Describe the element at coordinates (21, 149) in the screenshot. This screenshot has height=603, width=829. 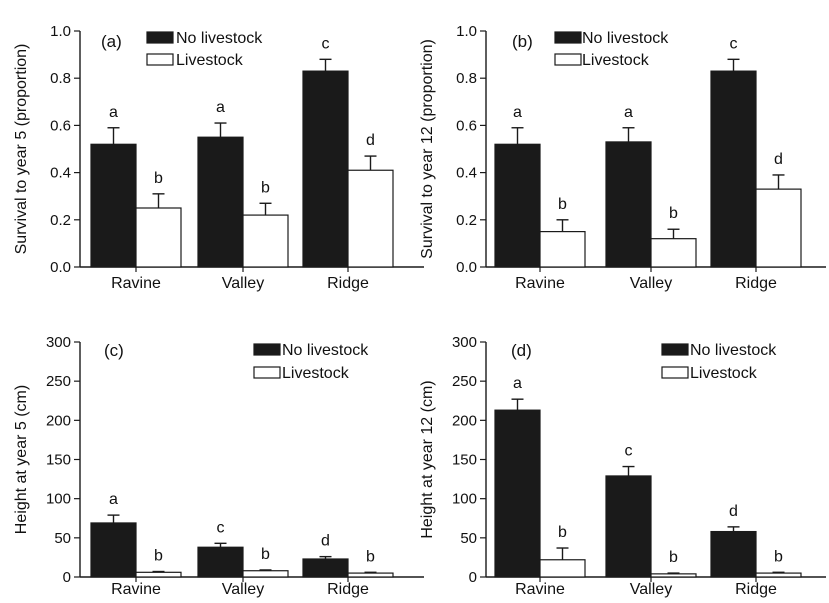
I see `y-axis-title: Survival to year 5 (proportion)` at that location.